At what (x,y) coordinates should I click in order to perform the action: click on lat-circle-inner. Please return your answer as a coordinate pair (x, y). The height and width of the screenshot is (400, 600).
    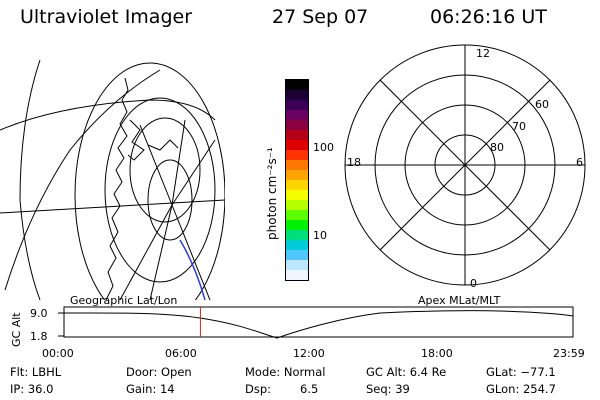
    Looking at the image, I should click on (165, 170).